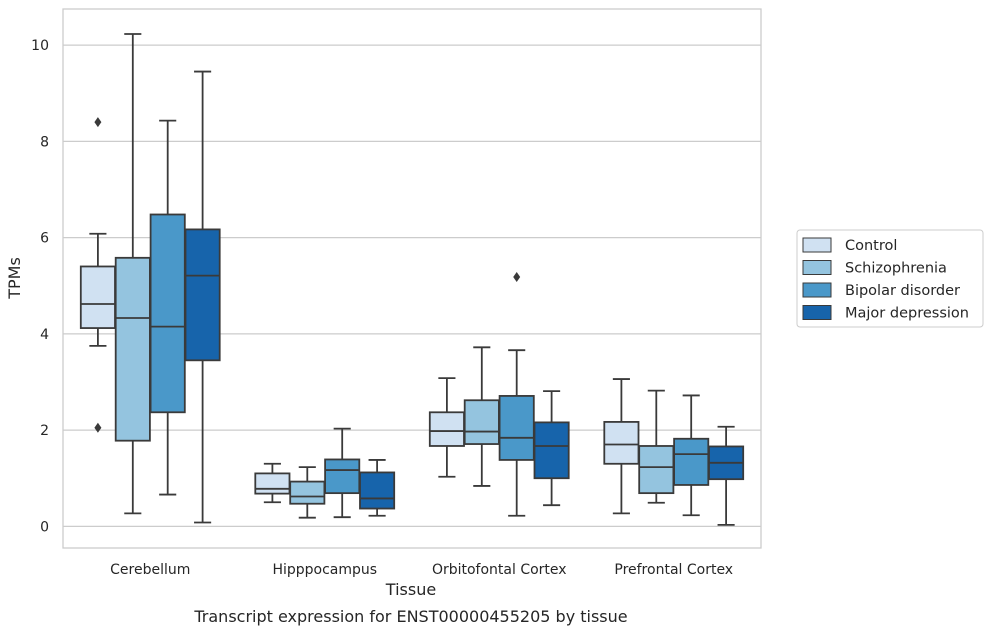 The image size is (992, 634). I want to click on legend-label: Control, so click(871, 246).